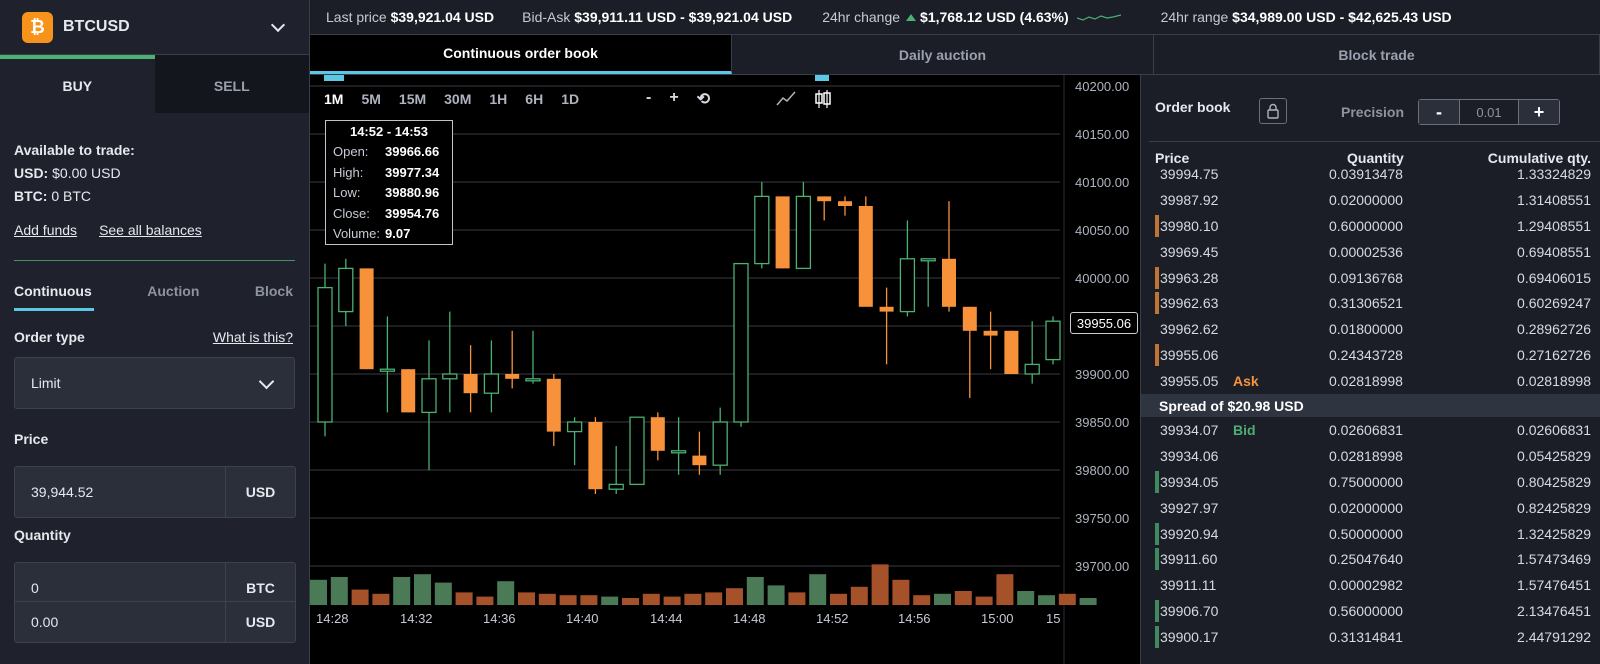 The width and height of the screenshot is (1600, 664). What do you see at coordinates (570, 99) in the screenshot?
I see `timeframe-1d: 1D` at bounding box center [570, 99].